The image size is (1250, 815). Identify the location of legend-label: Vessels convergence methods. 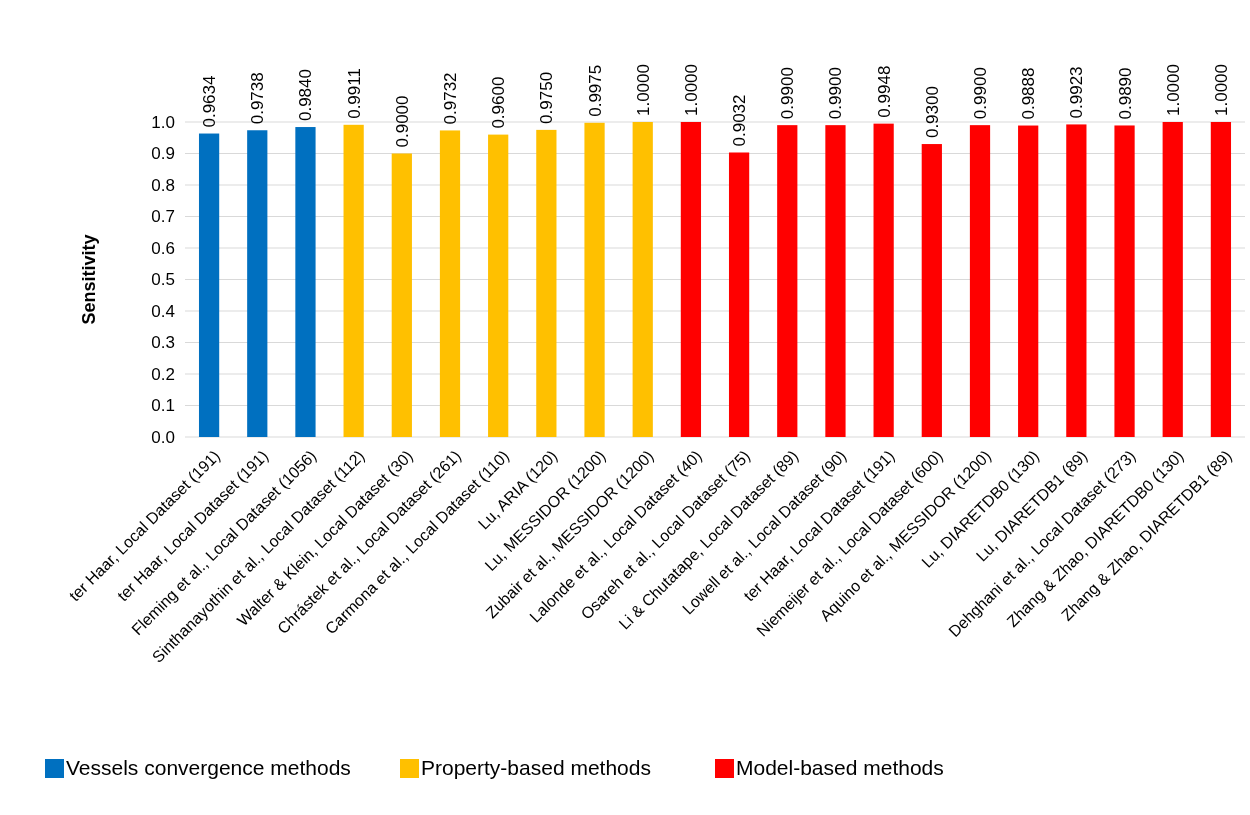
(208, 767).